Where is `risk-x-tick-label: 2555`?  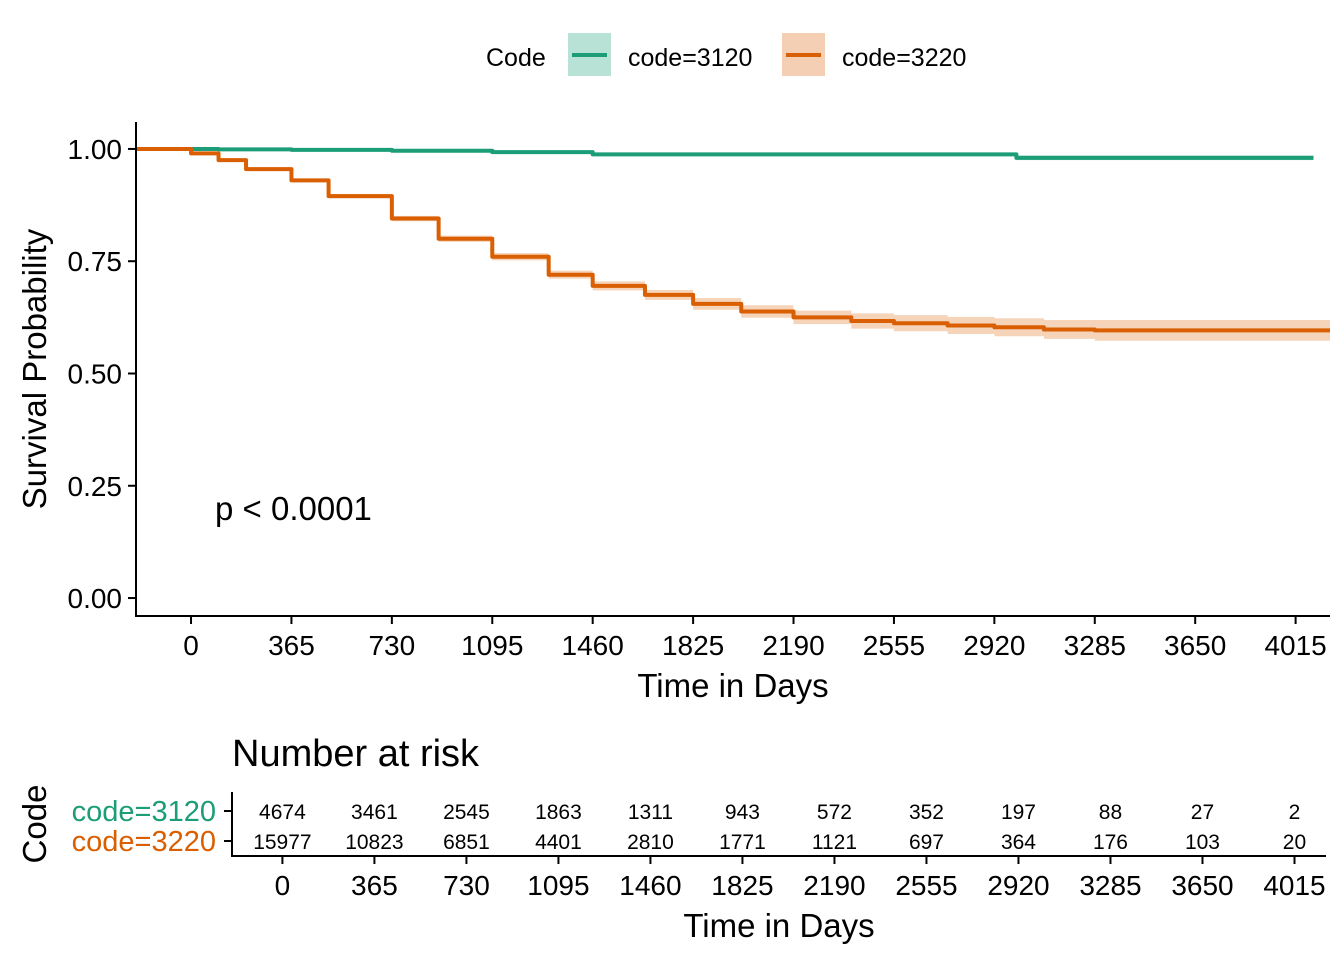
risk-x-tick-label: 2555 is located at coordinates (926, 885).